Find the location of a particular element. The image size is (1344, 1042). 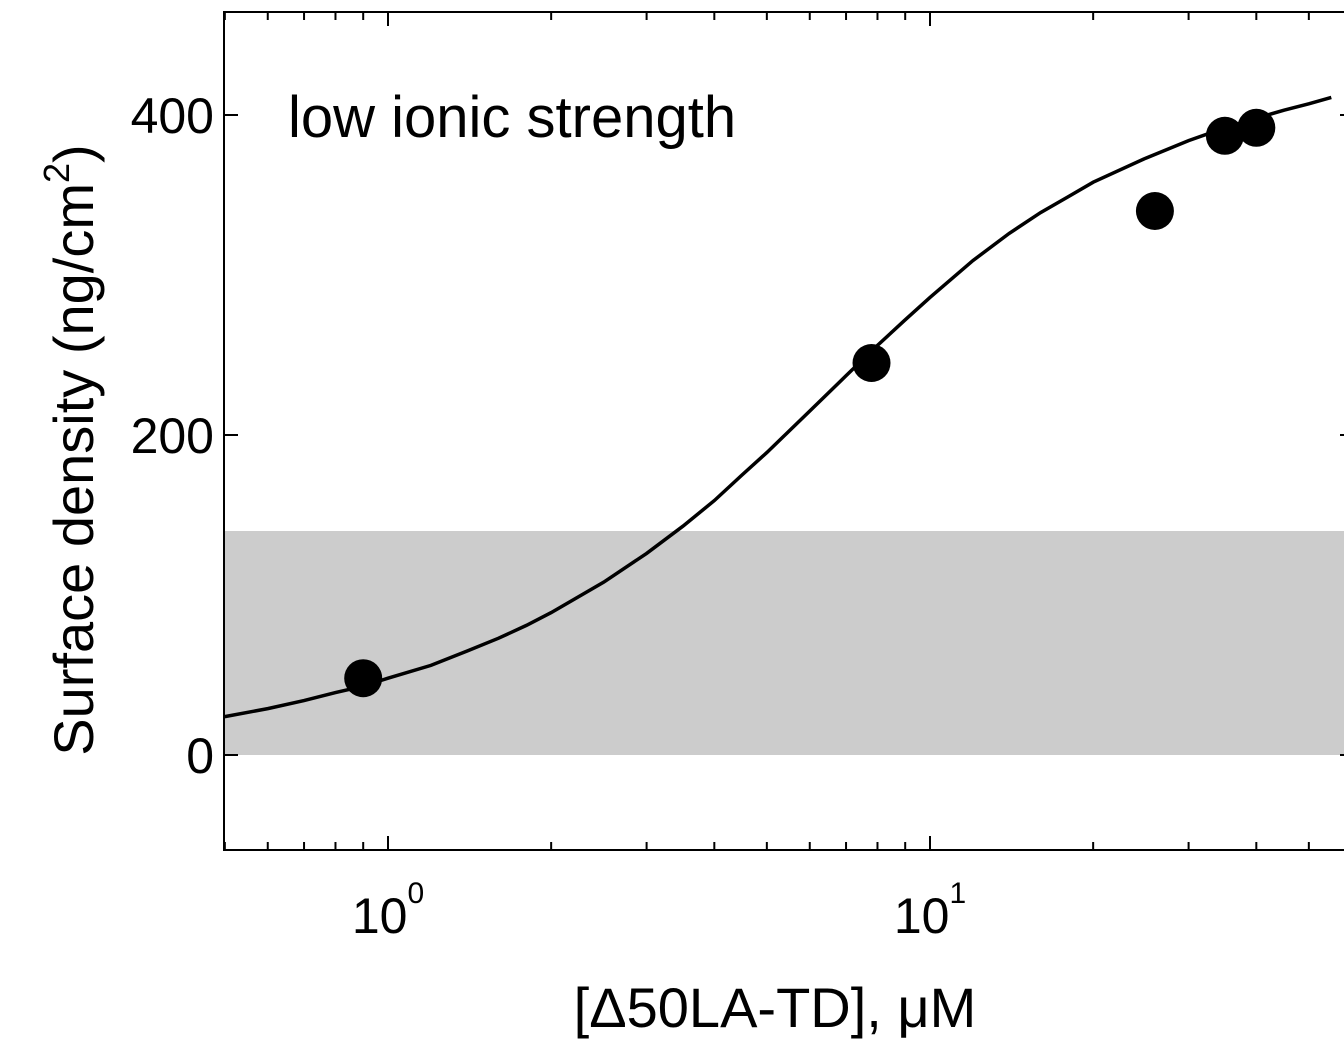

y-axis-label-close: ) is located at coordinates (73, 153).